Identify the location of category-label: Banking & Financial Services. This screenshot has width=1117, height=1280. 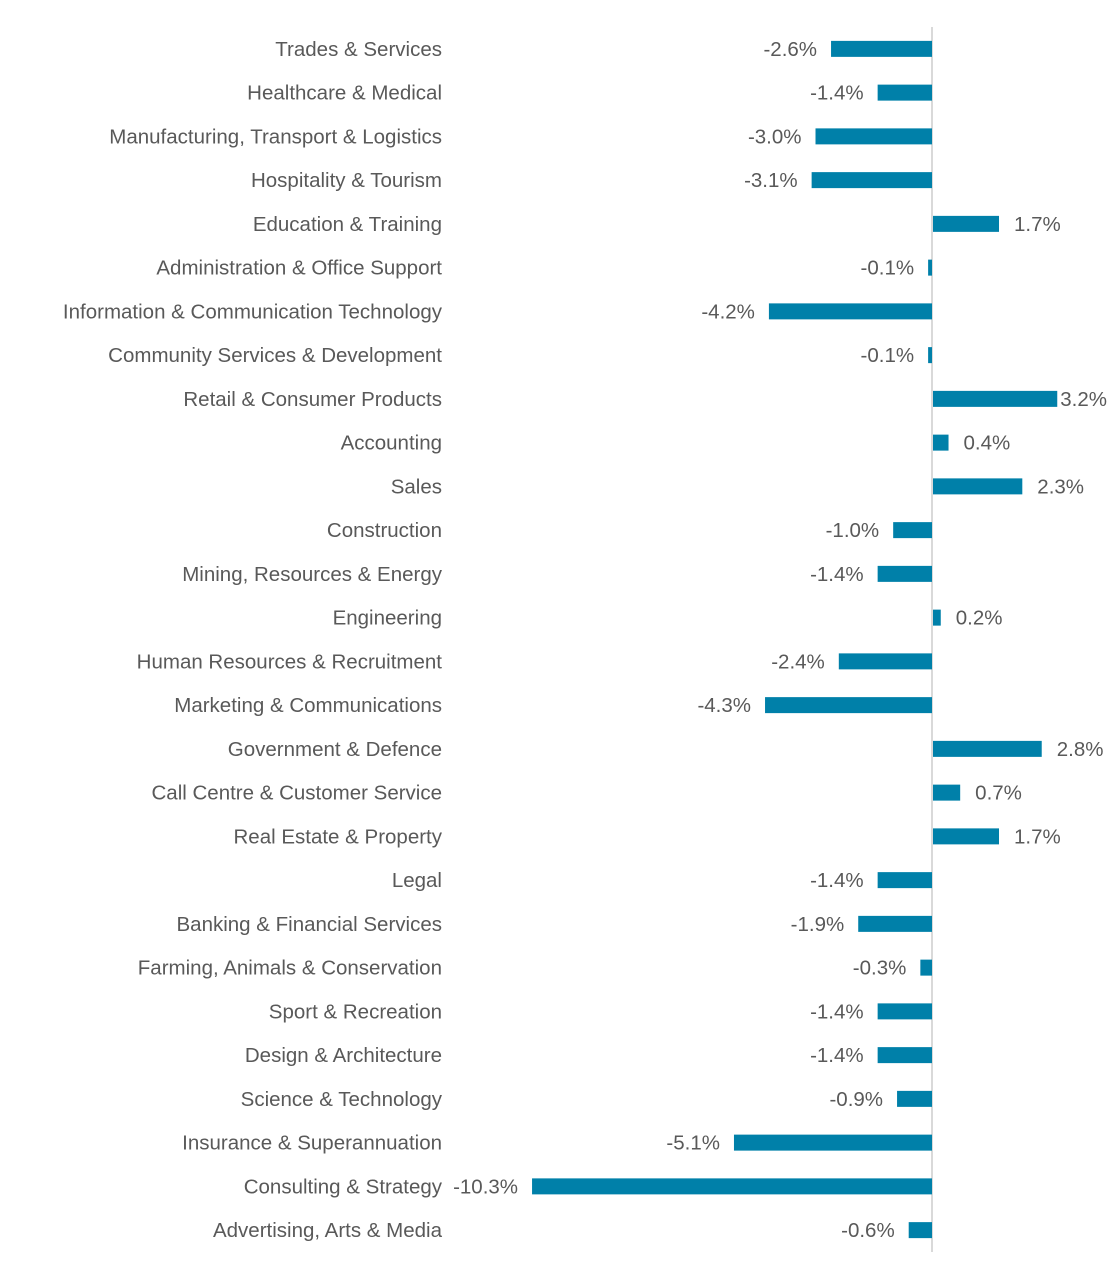
(310, 924).